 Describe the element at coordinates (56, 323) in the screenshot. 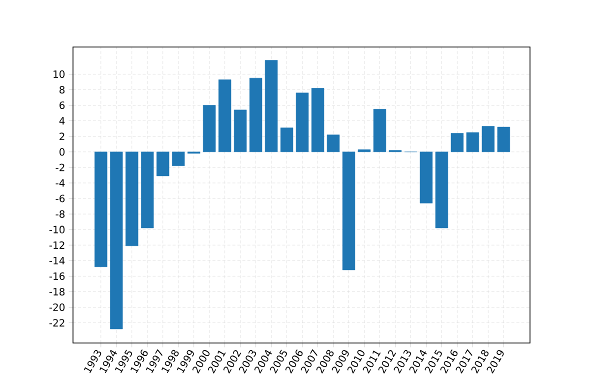

I see `y-tick-label: -22` at that location.